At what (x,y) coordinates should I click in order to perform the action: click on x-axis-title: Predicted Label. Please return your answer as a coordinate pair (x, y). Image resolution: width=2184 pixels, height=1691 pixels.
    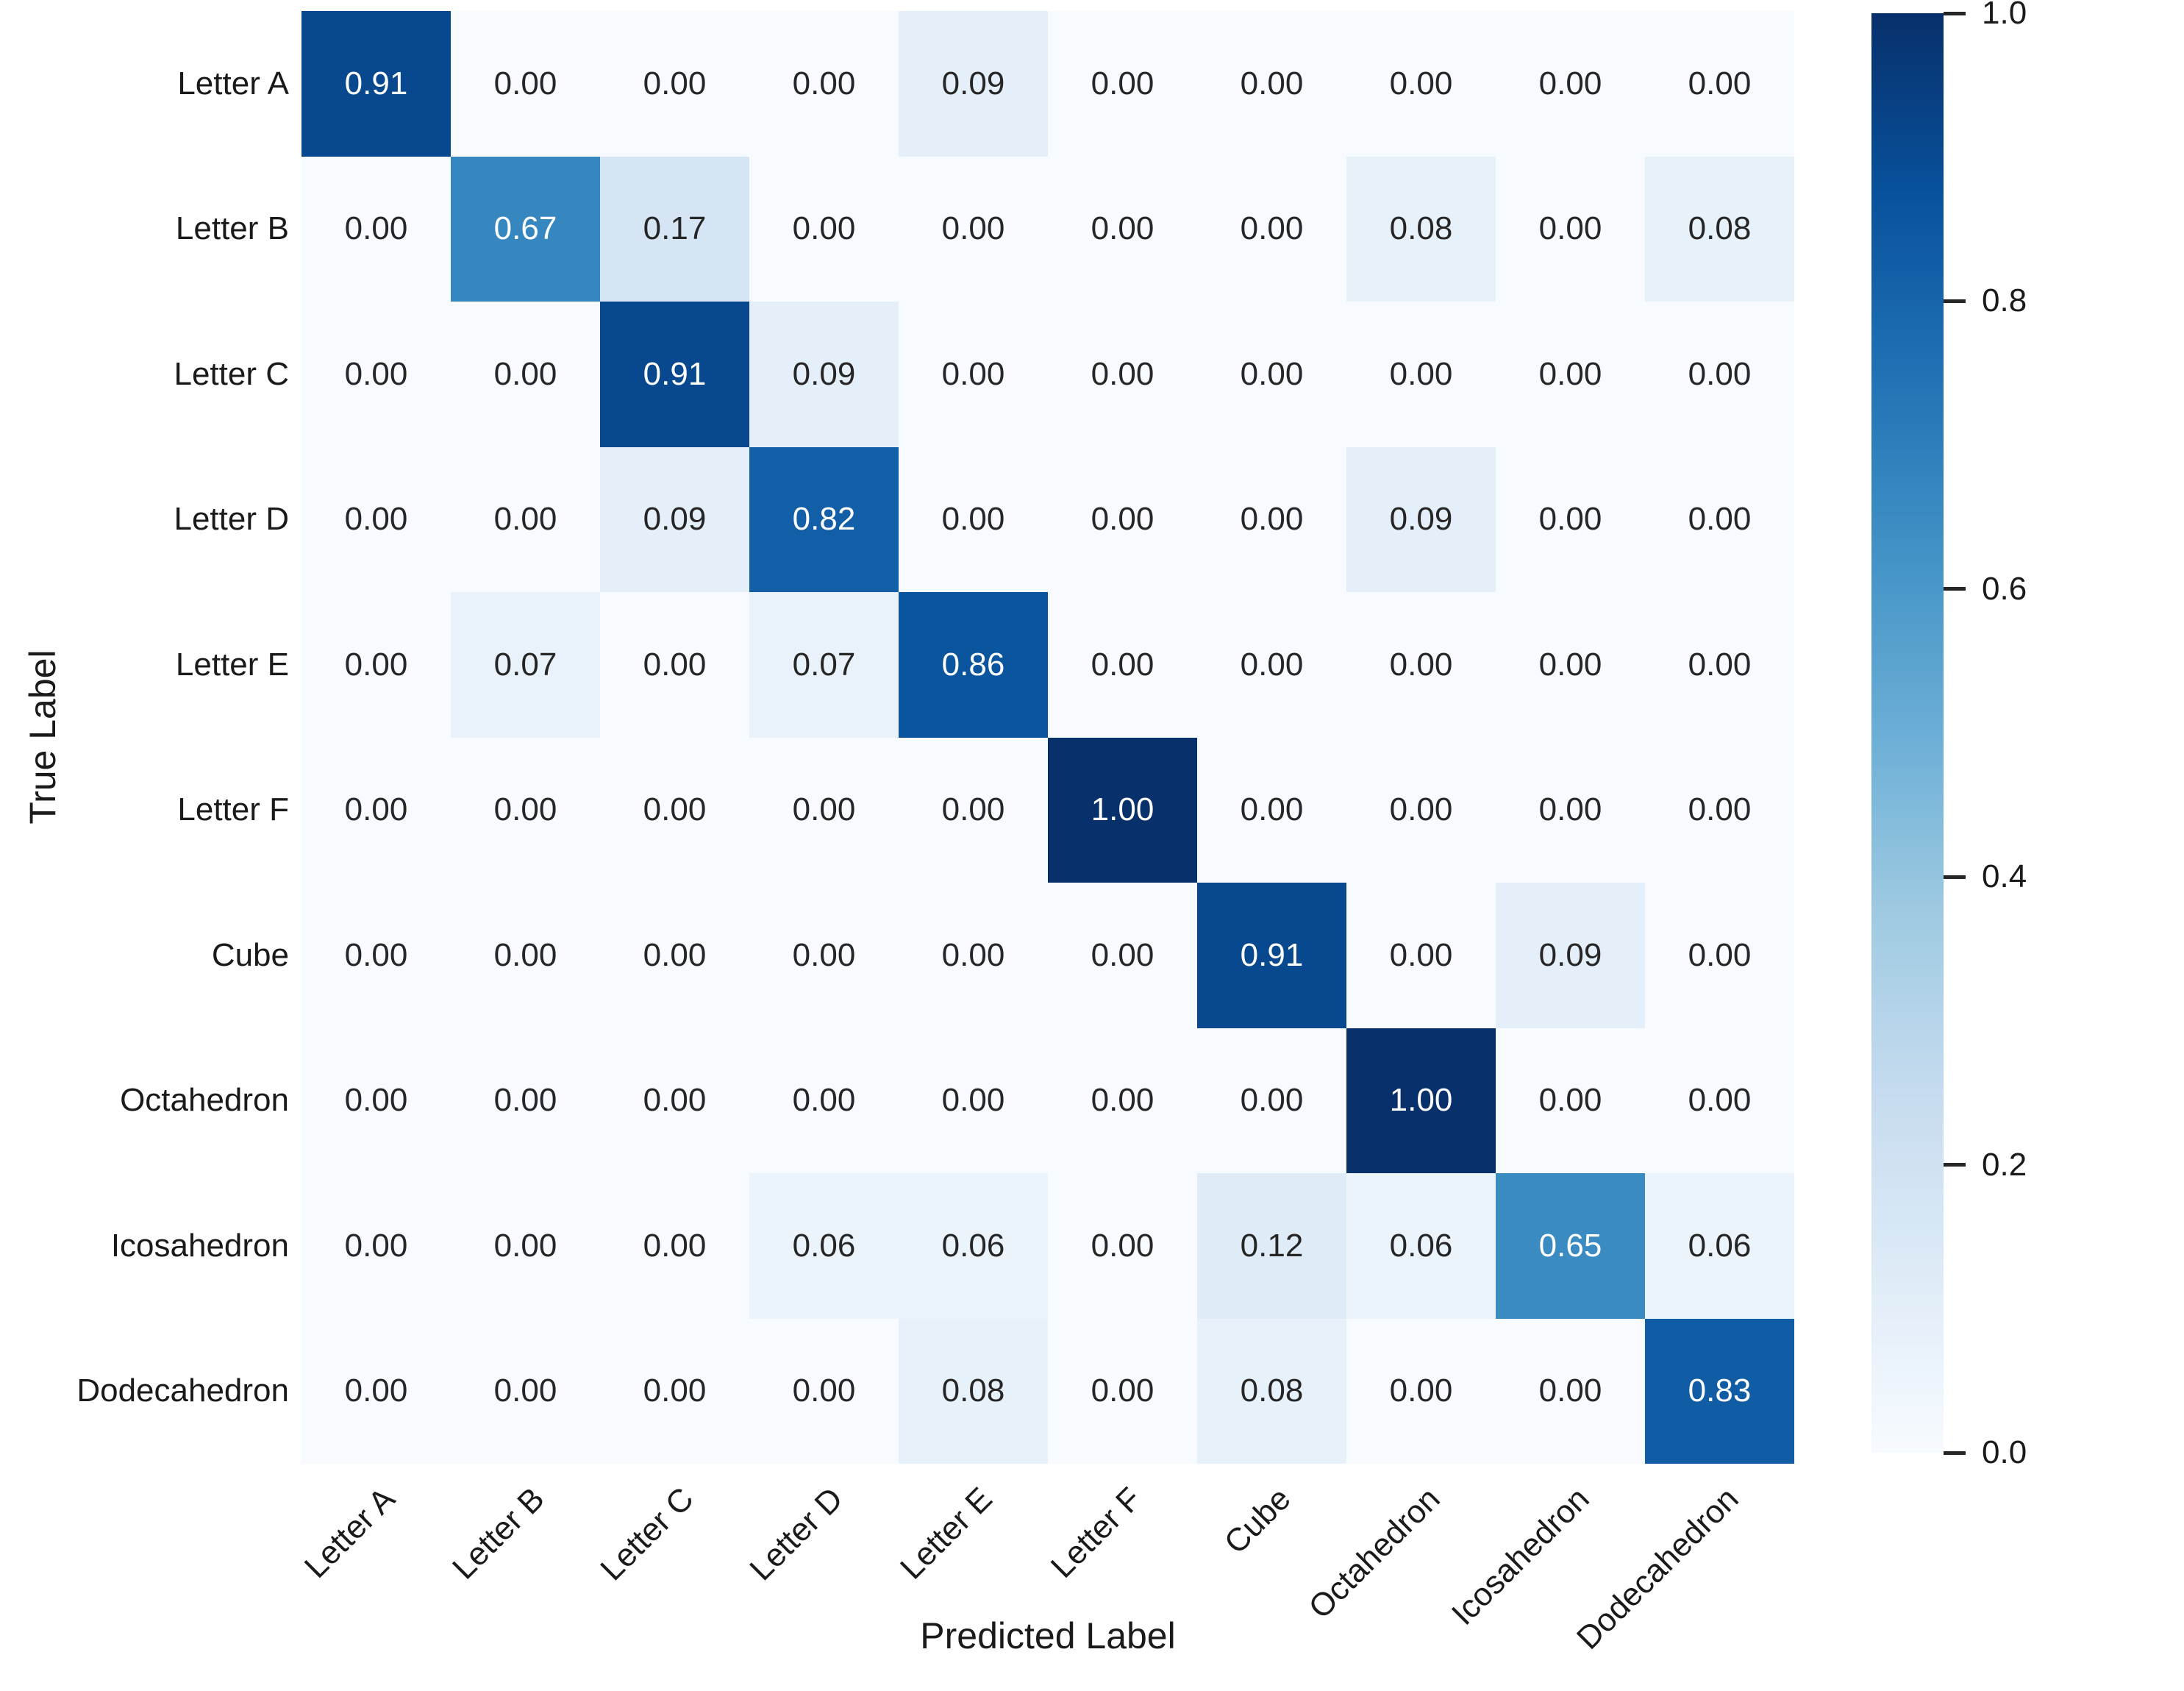
    Looking at the image, I should click on (1048, 1635).